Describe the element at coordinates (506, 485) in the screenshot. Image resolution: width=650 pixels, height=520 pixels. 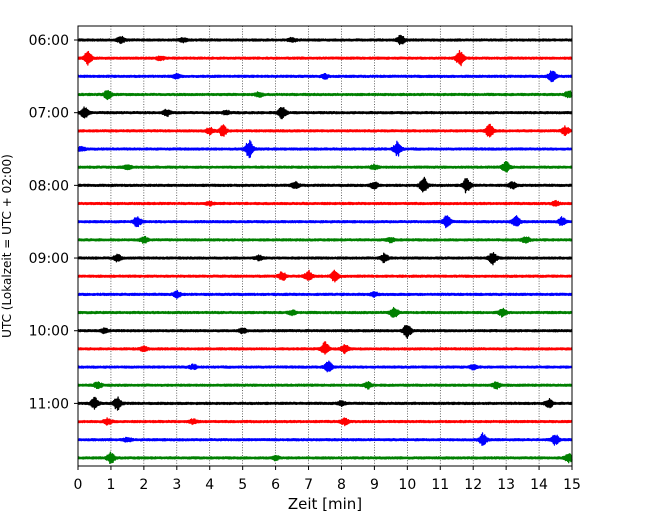
I see `x-tick-label: 13` at that location.